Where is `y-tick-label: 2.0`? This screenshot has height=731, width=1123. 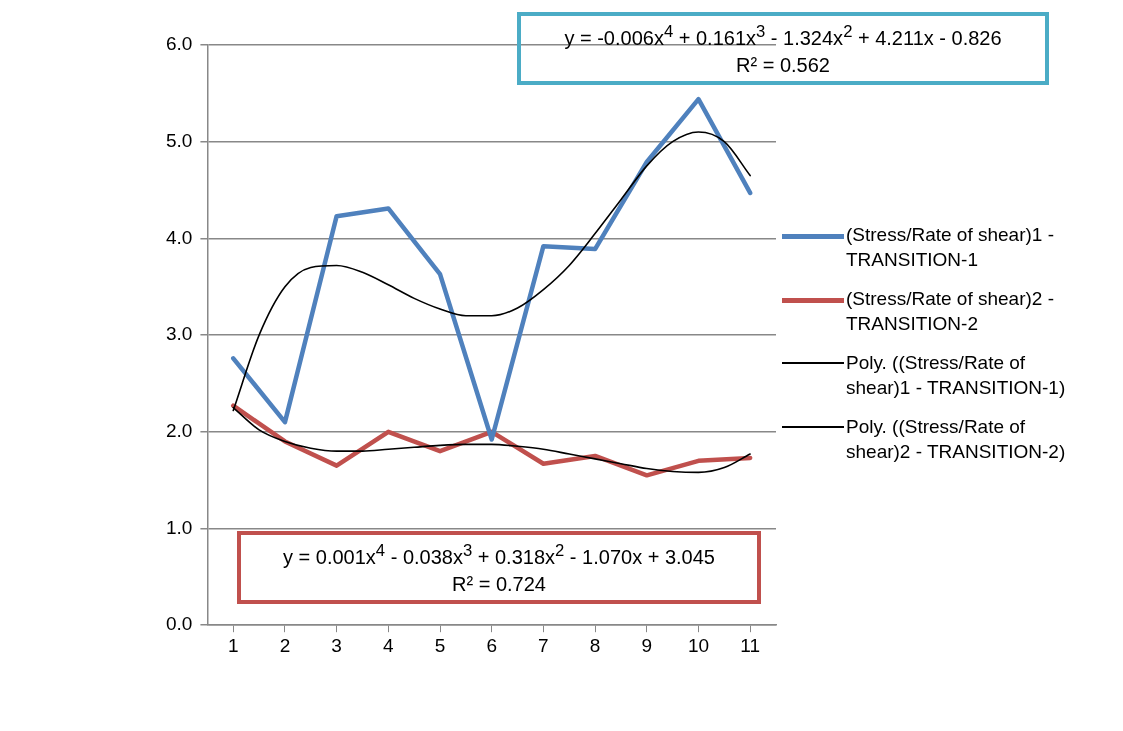
y-tick-label: 2.0 is located at coordinates (179, 431).